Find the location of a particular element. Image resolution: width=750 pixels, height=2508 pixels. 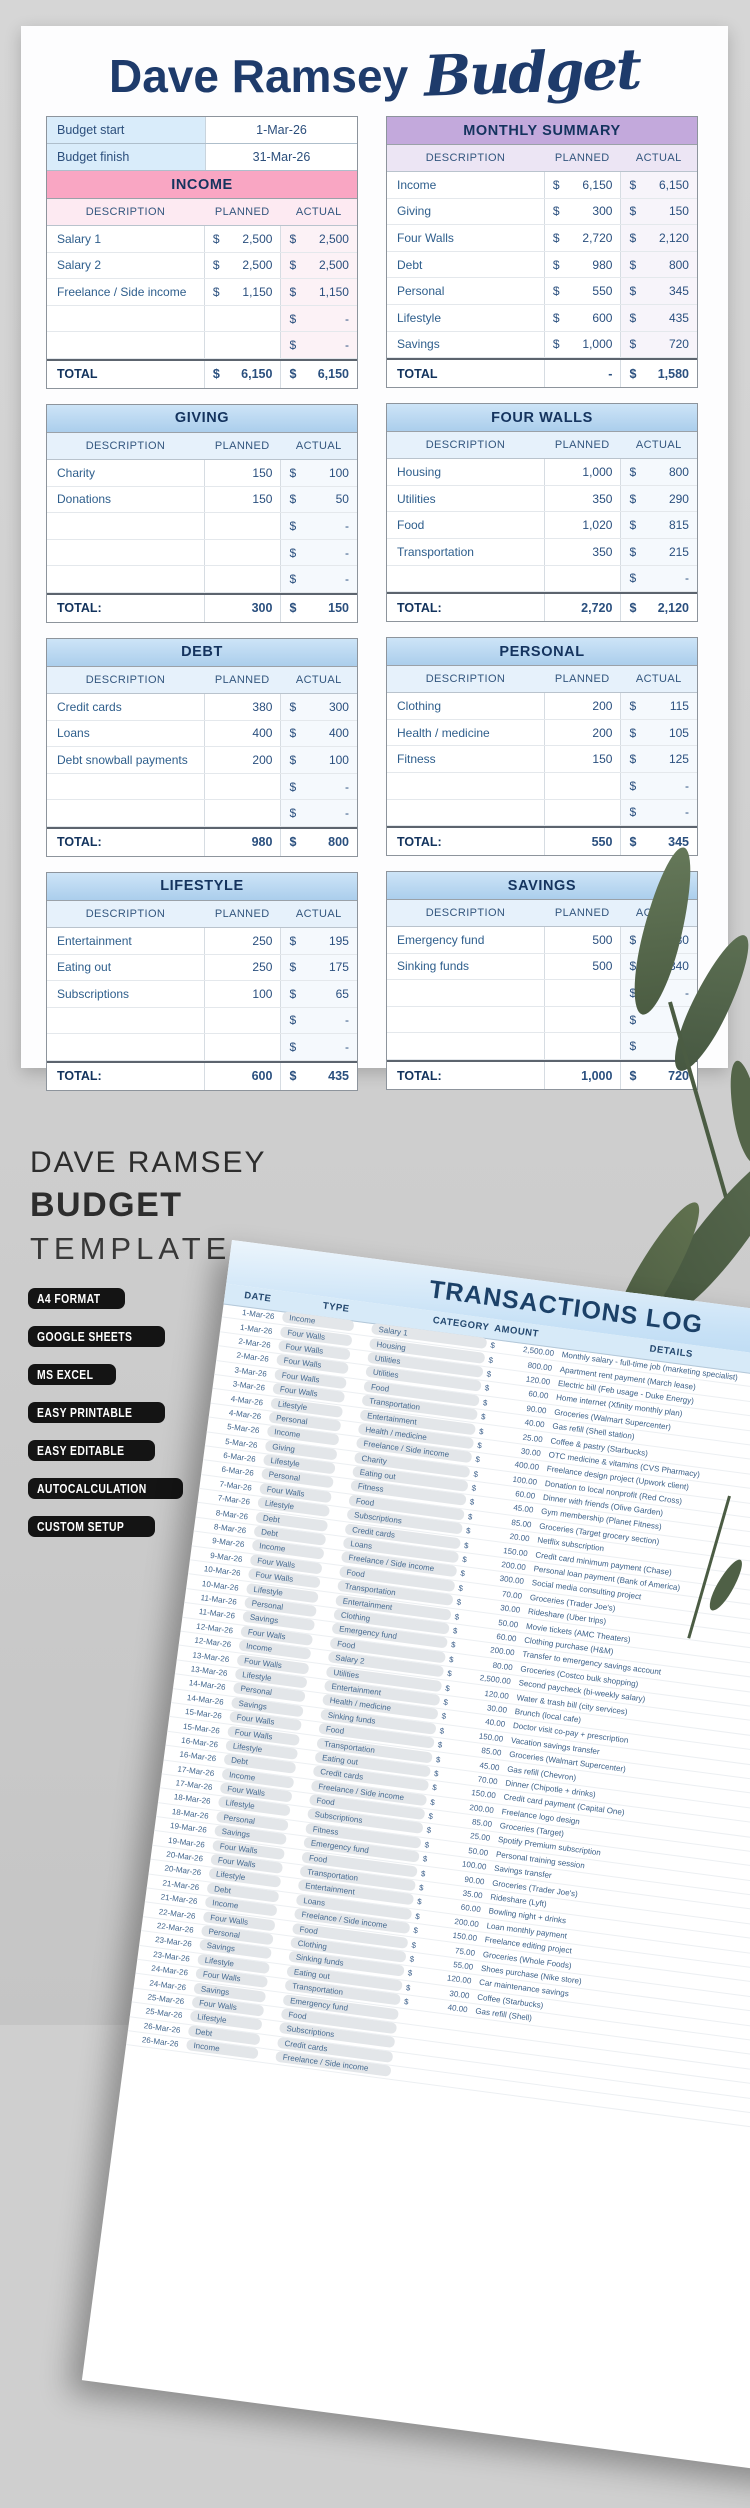

table-title: GIVING is located at coordinates (202, 418).